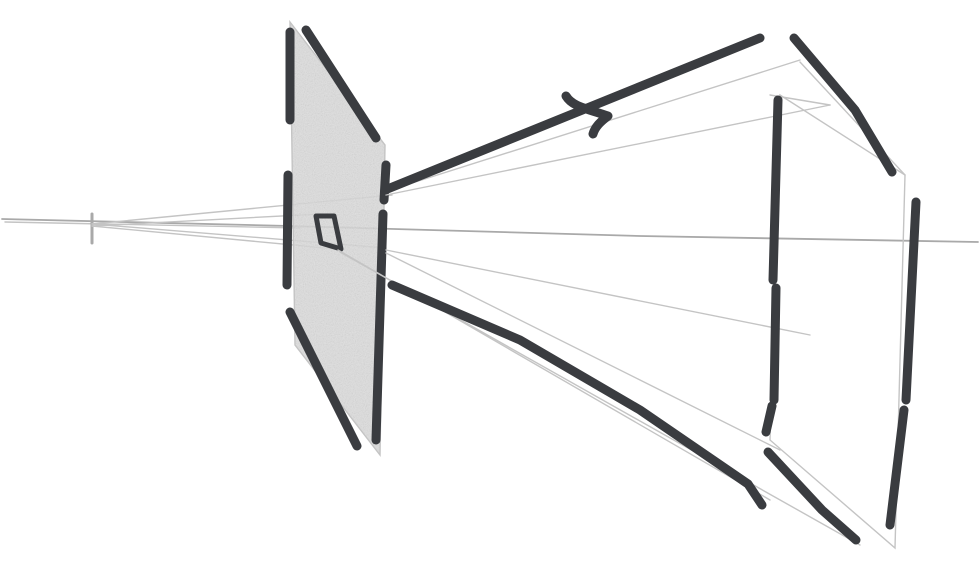 The width and height of the screenshot is (980, 583). What do you see at coordinates (328, 232) in the screenshot?
I see `small-square` at bounding box center [328, 232].